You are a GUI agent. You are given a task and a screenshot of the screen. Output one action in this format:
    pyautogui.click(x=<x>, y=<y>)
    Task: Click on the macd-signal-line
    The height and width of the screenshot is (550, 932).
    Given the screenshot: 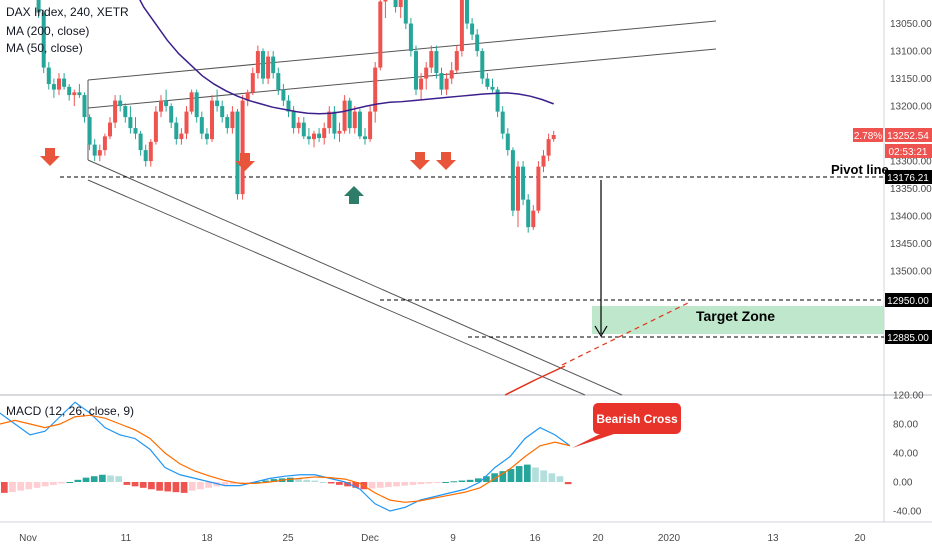 What is the action you would take?
    pyautogui.click(x=285, y=458)
    